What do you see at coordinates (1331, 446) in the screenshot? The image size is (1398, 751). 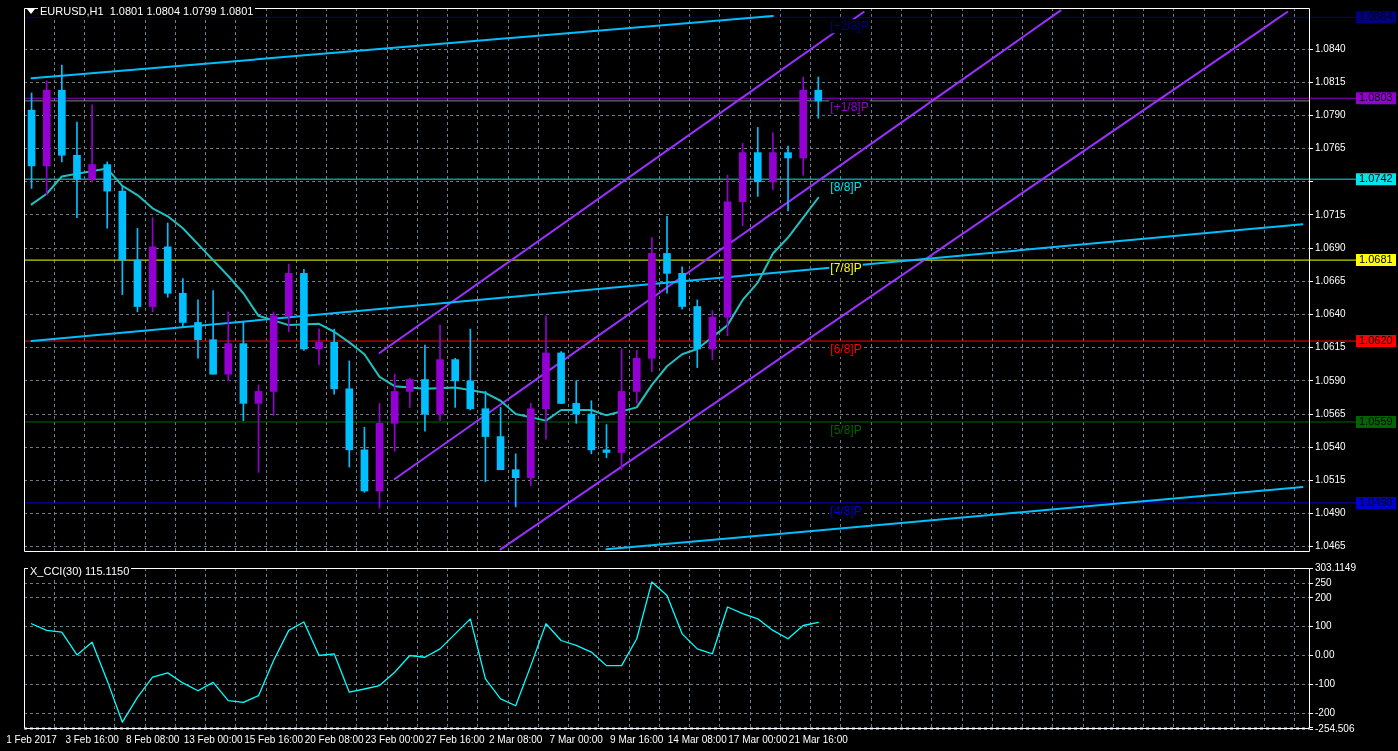 I see `y-tick-label: 1.0540` at bounding box center [1331, 446].